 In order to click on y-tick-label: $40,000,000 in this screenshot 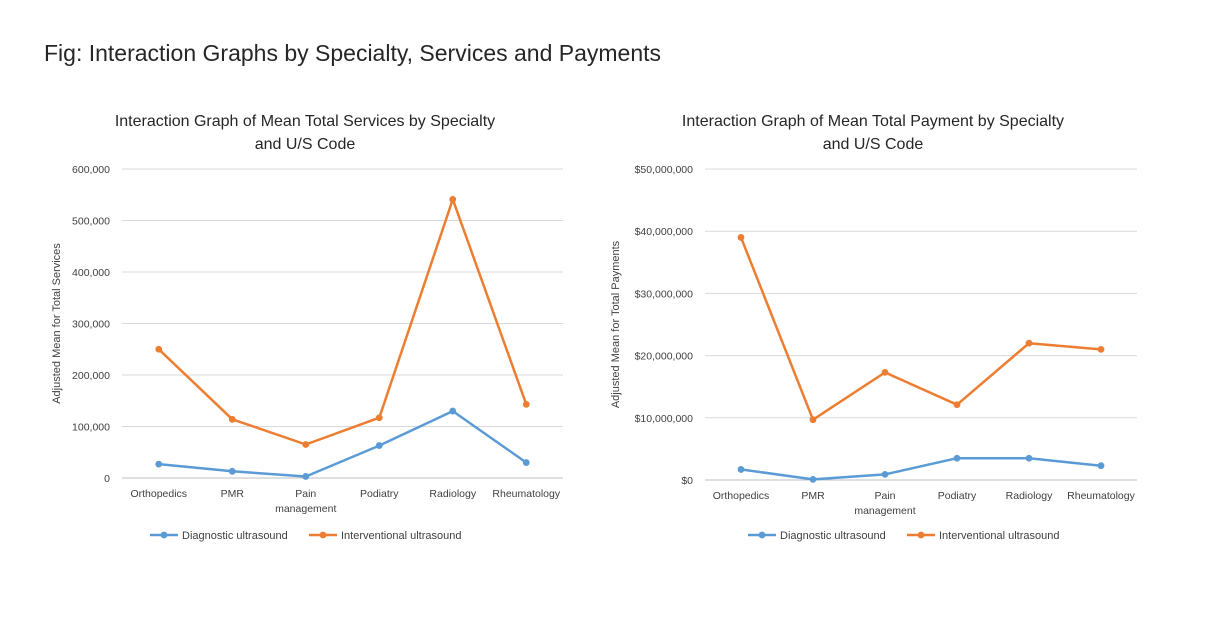, I will do `click(664, 232)`.